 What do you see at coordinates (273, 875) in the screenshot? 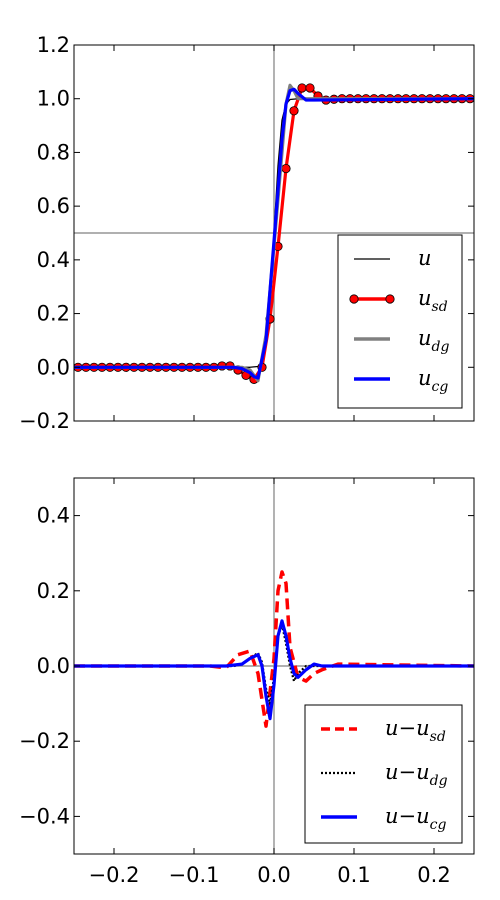
I see `x-tick-label: 0.0` at bounding box center [273, 875].